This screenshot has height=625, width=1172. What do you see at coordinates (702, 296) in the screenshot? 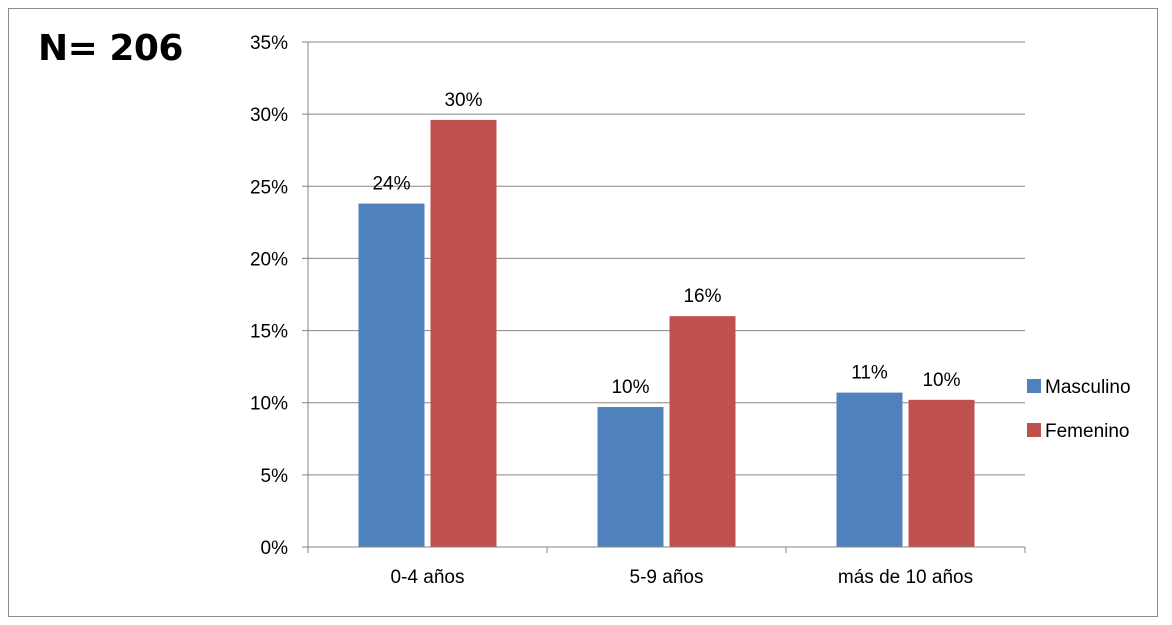
I see `data-label: 16%` at bounding box center [702, 296].